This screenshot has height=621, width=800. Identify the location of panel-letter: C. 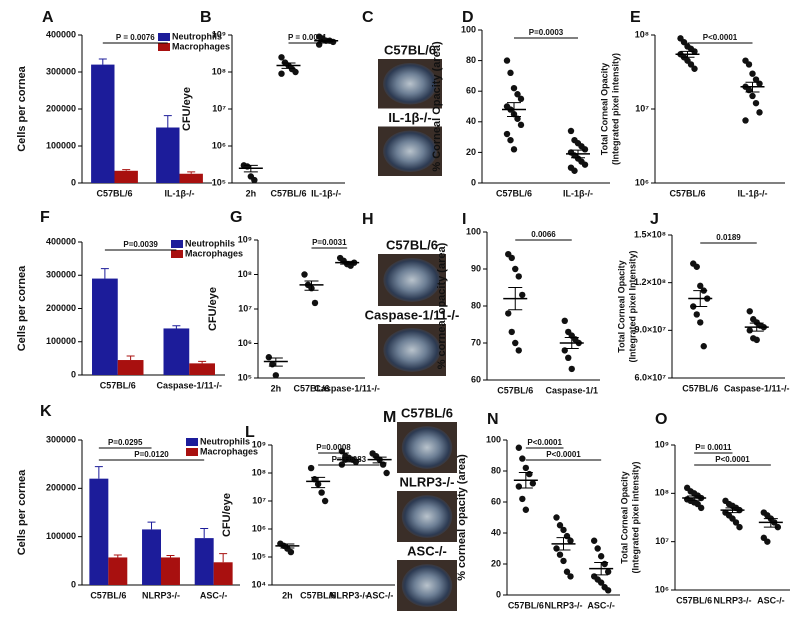
(368, 17).